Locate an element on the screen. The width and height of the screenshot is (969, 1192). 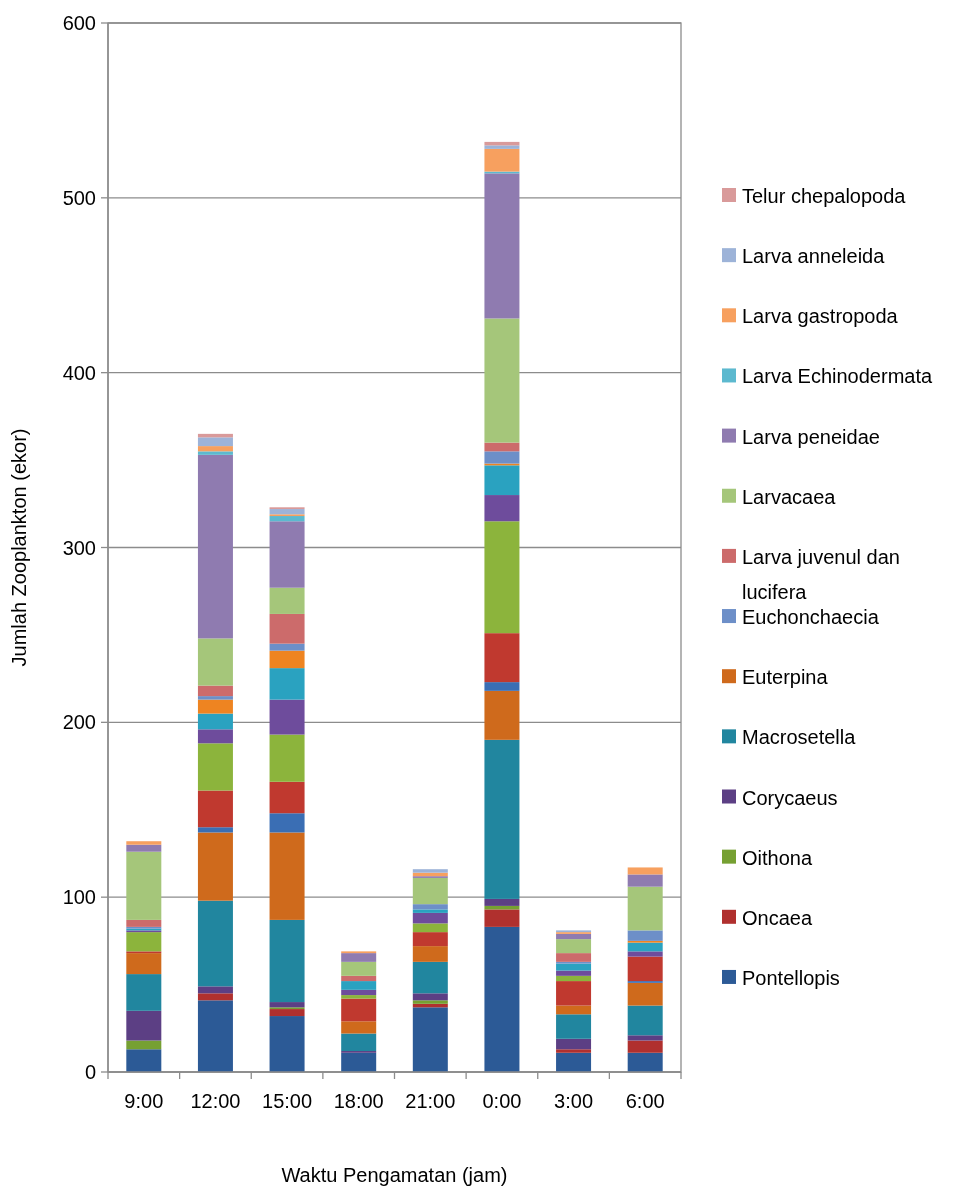
legend-label: Euchonchaecia is located at coordinates (811, 617).